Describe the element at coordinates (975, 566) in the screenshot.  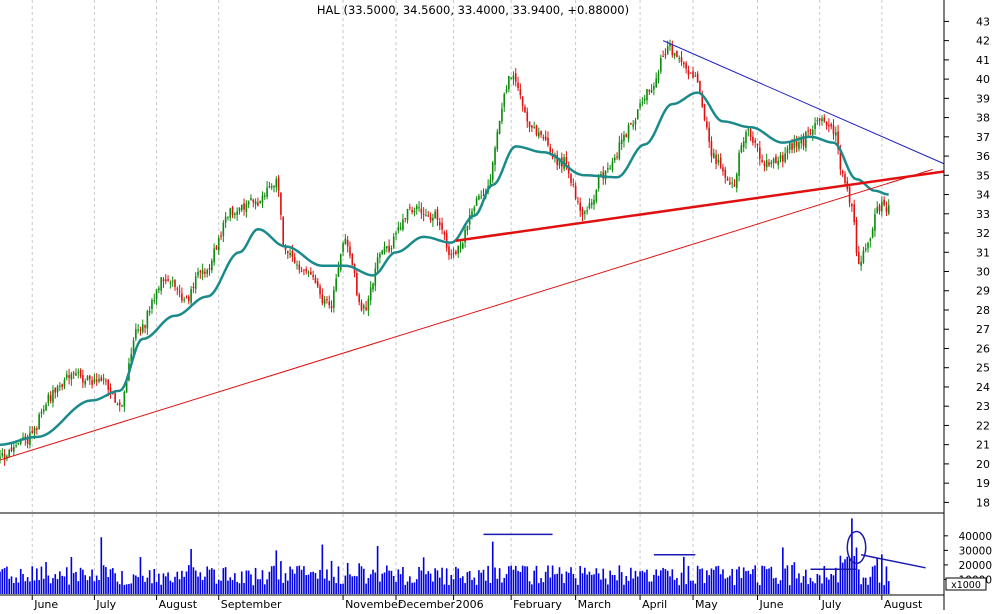
I see `volume-tick-label: 20000` at that location.